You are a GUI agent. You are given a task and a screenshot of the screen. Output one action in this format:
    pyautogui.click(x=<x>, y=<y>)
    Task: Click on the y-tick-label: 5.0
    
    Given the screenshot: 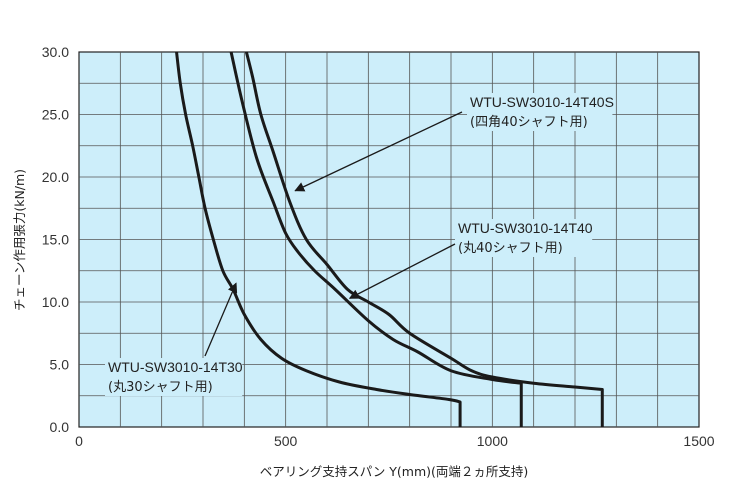 What is the action you would take?
    pyautogui.click(x=60, y=365)
    